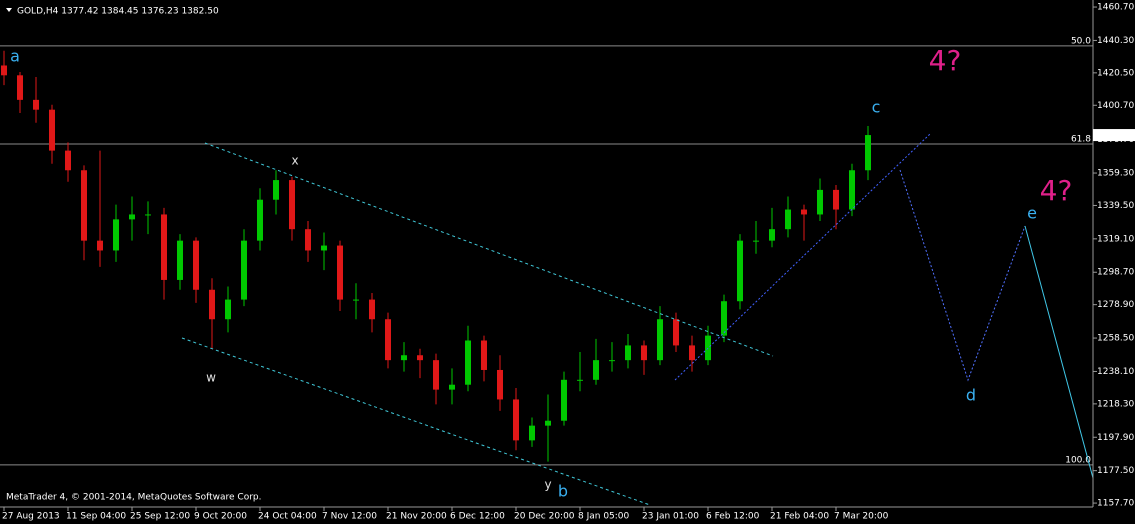 The width and height of the screenshot is (1135, 524). What do you see at coordinates (31, 517) in the screenshot?
I see `x-tick-label: 27 Aug 2013` at bounding box center [31, 517].